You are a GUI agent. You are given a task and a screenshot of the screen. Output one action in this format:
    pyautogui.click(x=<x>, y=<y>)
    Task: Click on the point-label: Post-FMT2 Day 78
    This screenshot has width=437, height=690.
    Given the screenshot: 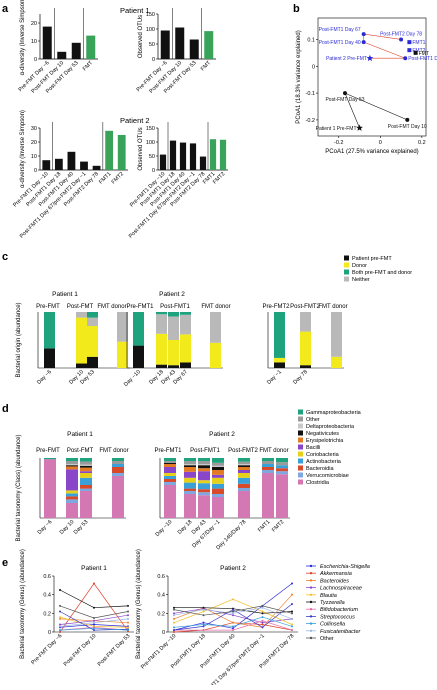 What is the action you would take?
    pyautogui.click(x=401, y=34)
    